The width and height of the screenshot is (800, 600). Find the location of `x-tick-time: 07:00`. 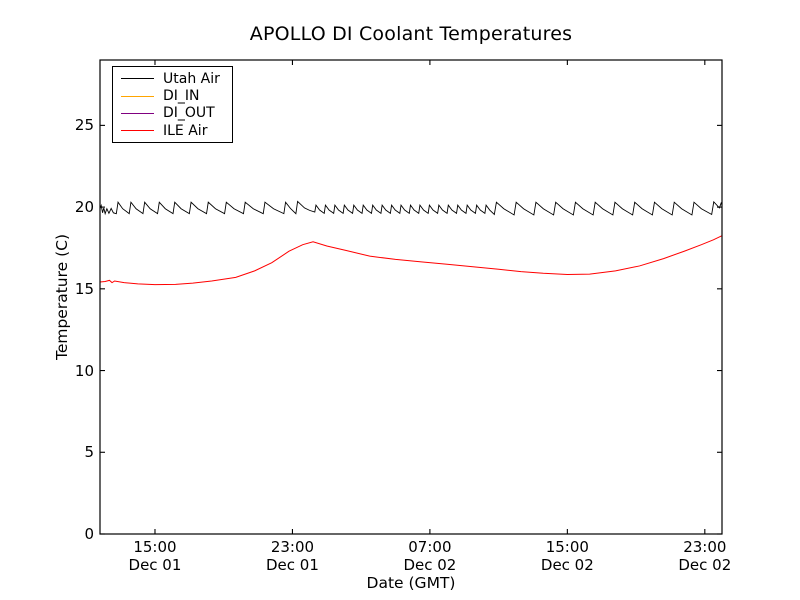

x-tick-time: 07:00 is located at coordinates (430, 547).